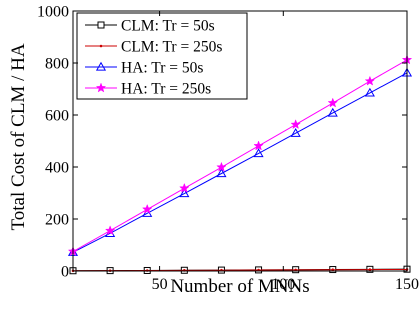 The height and width of the screenshot is (322, 419). What do you see at coordinates (407, 284) in the screenshot?
I see `x-tick-label: 150` at bounding box center [407, 284].